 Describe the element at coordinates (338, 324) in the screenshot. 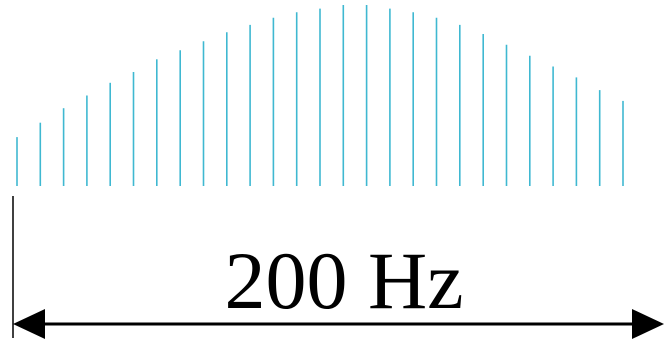

I see `bandwidth-arrow` at that location.